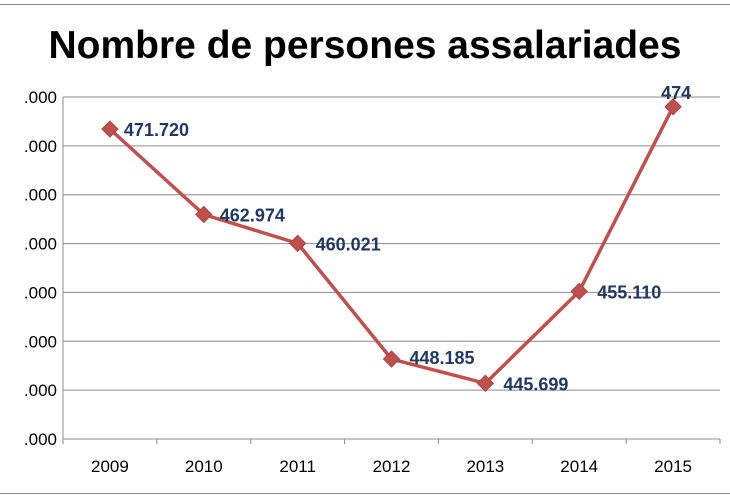  What do you see at coordinates (676, 93) in the screenshot?
I see `data-label: 474` at bounding box center [676, 93].